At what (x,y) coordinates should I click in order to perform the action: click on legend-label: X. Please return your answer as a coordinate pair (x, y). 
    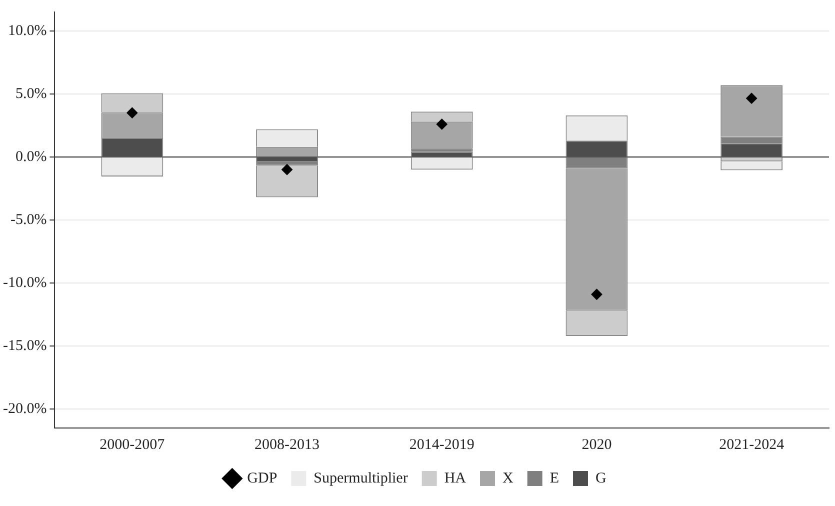
    Looking at the image, I should click on (508, 478).